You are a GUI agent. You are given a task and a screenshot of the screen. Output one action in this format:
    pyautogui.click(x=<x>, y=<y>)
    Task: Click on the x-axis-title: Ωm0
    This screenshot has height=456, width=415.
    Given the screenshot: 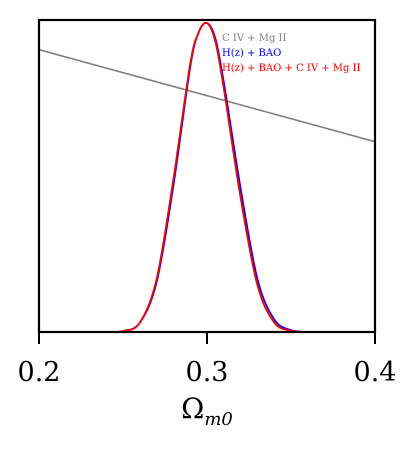 What is the action you would take?
    pyautogui.click(x=207, y=411)
    